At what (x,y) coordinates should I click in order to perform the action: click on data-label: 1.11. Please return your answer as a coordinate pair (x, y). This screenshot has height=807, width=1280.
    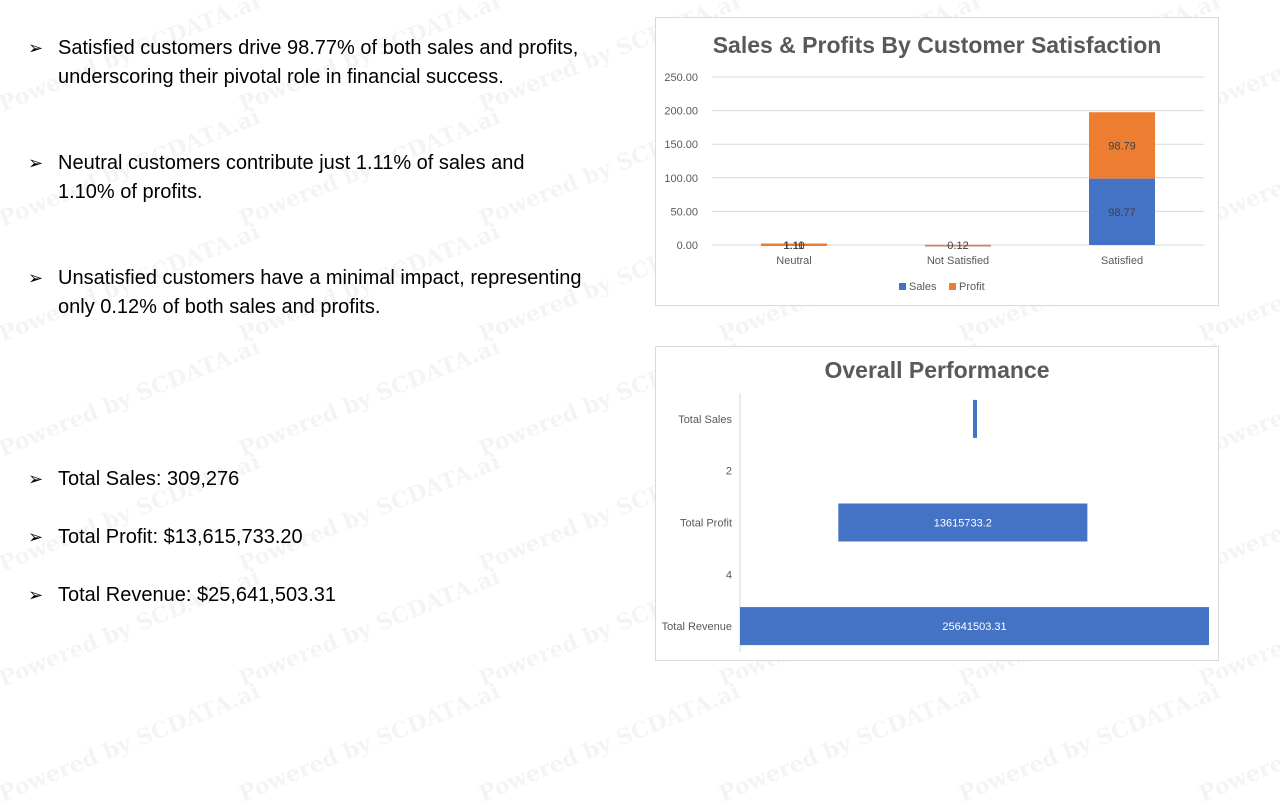
    Looking at the image, I should click on (794, 246).